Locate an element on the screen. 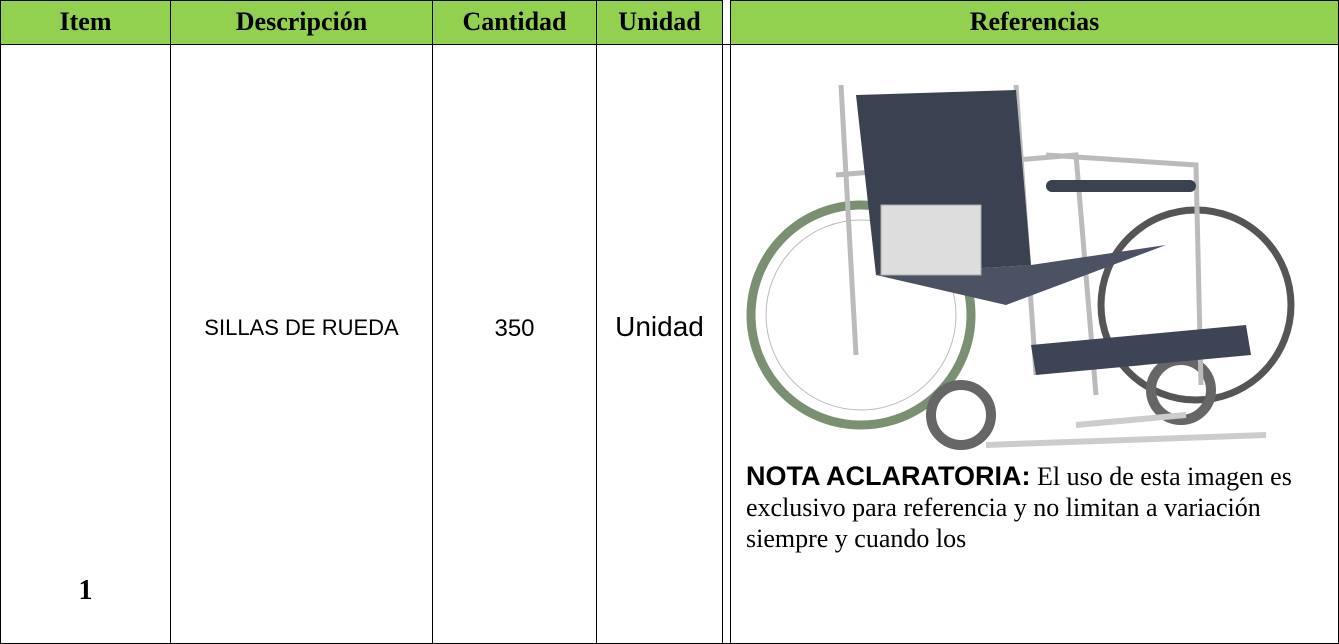  item-cell: 1 is located at coordinates (85, 344).